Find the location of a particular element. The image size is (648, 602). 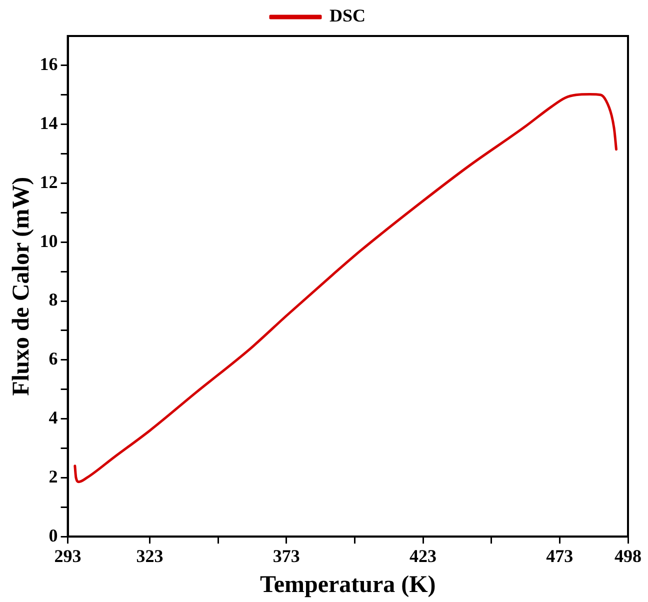

x-tick-label: 293 is located at coordinates (68, 556).